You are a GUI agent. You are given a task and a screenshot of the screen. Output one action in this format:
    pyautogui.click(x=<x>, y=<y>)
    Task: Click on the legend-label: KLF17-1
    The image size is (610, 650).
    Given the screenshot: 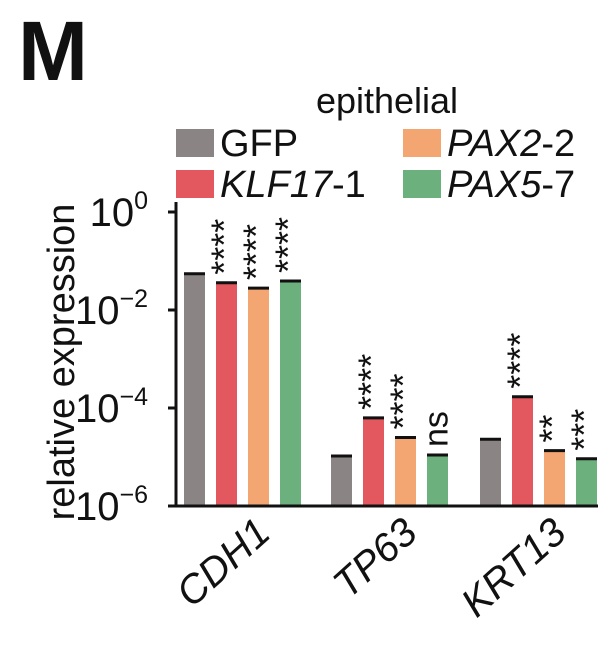 What is the action you would take?
    pyautogui.click(x=293, y=185)
    